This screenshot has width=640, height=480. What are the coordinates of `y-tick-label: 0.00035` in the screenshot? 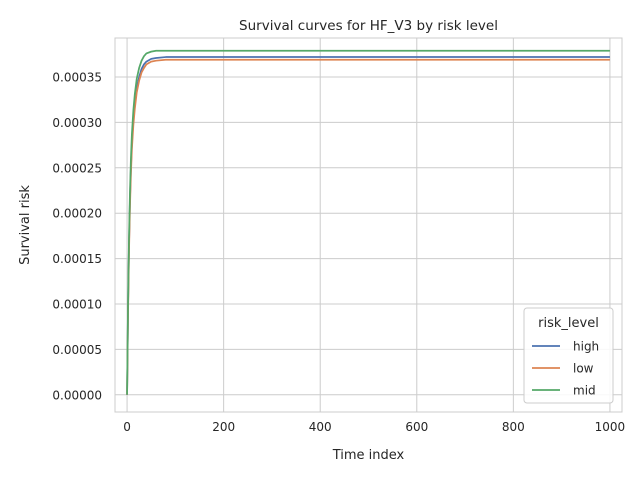 It's located at (77, 78).